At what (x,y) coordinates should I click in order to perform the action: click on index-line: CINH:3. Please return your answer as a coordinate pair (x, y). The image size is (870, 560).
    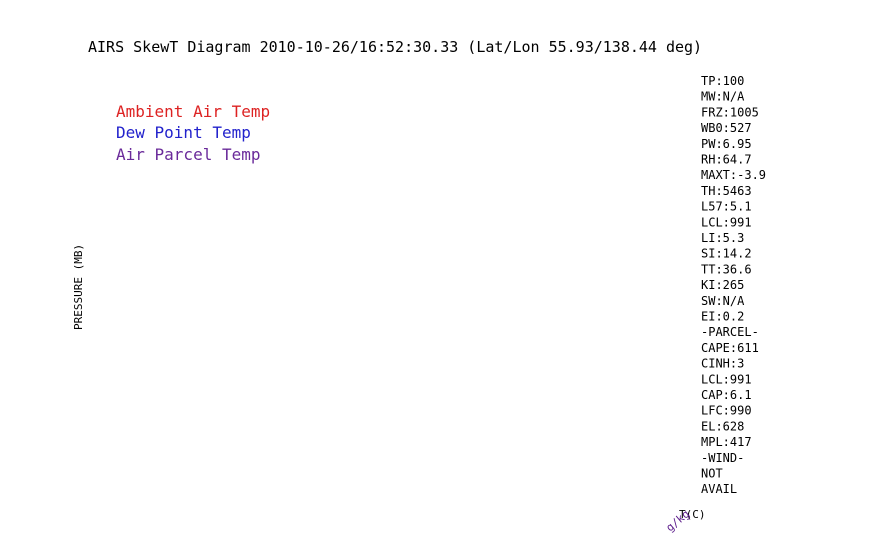
    Looking at the image, I should click on (722, 364).